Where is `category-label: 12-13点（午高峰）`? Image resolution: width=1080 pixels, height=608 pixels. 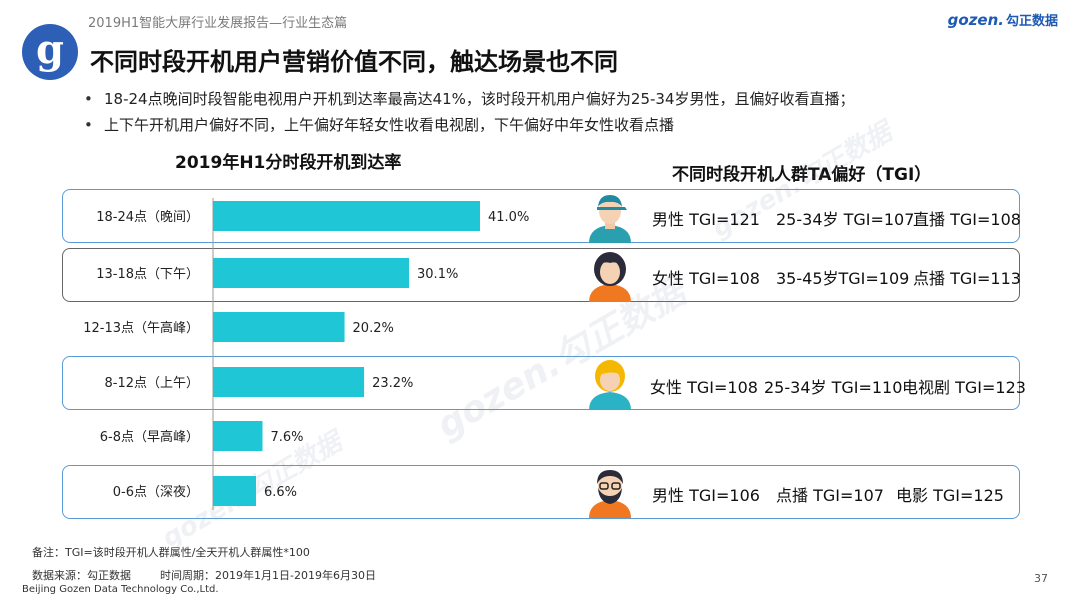 category-label: 12-13点（午高峰） is located at coordinates (141, 328).